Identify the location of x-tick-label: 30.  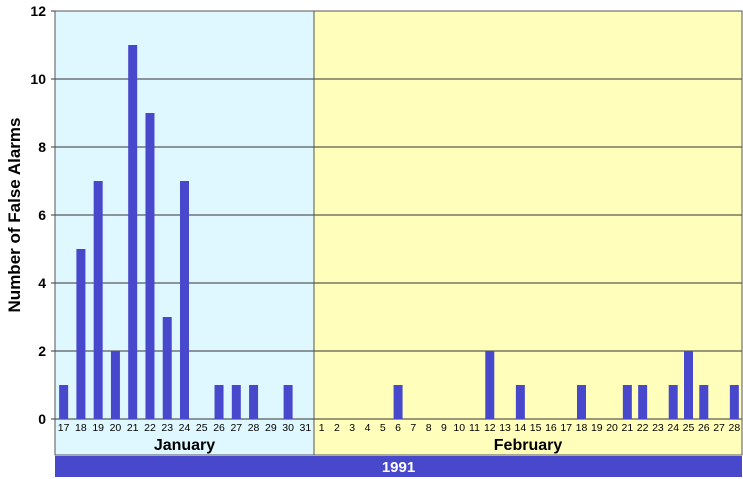
(288, 428).